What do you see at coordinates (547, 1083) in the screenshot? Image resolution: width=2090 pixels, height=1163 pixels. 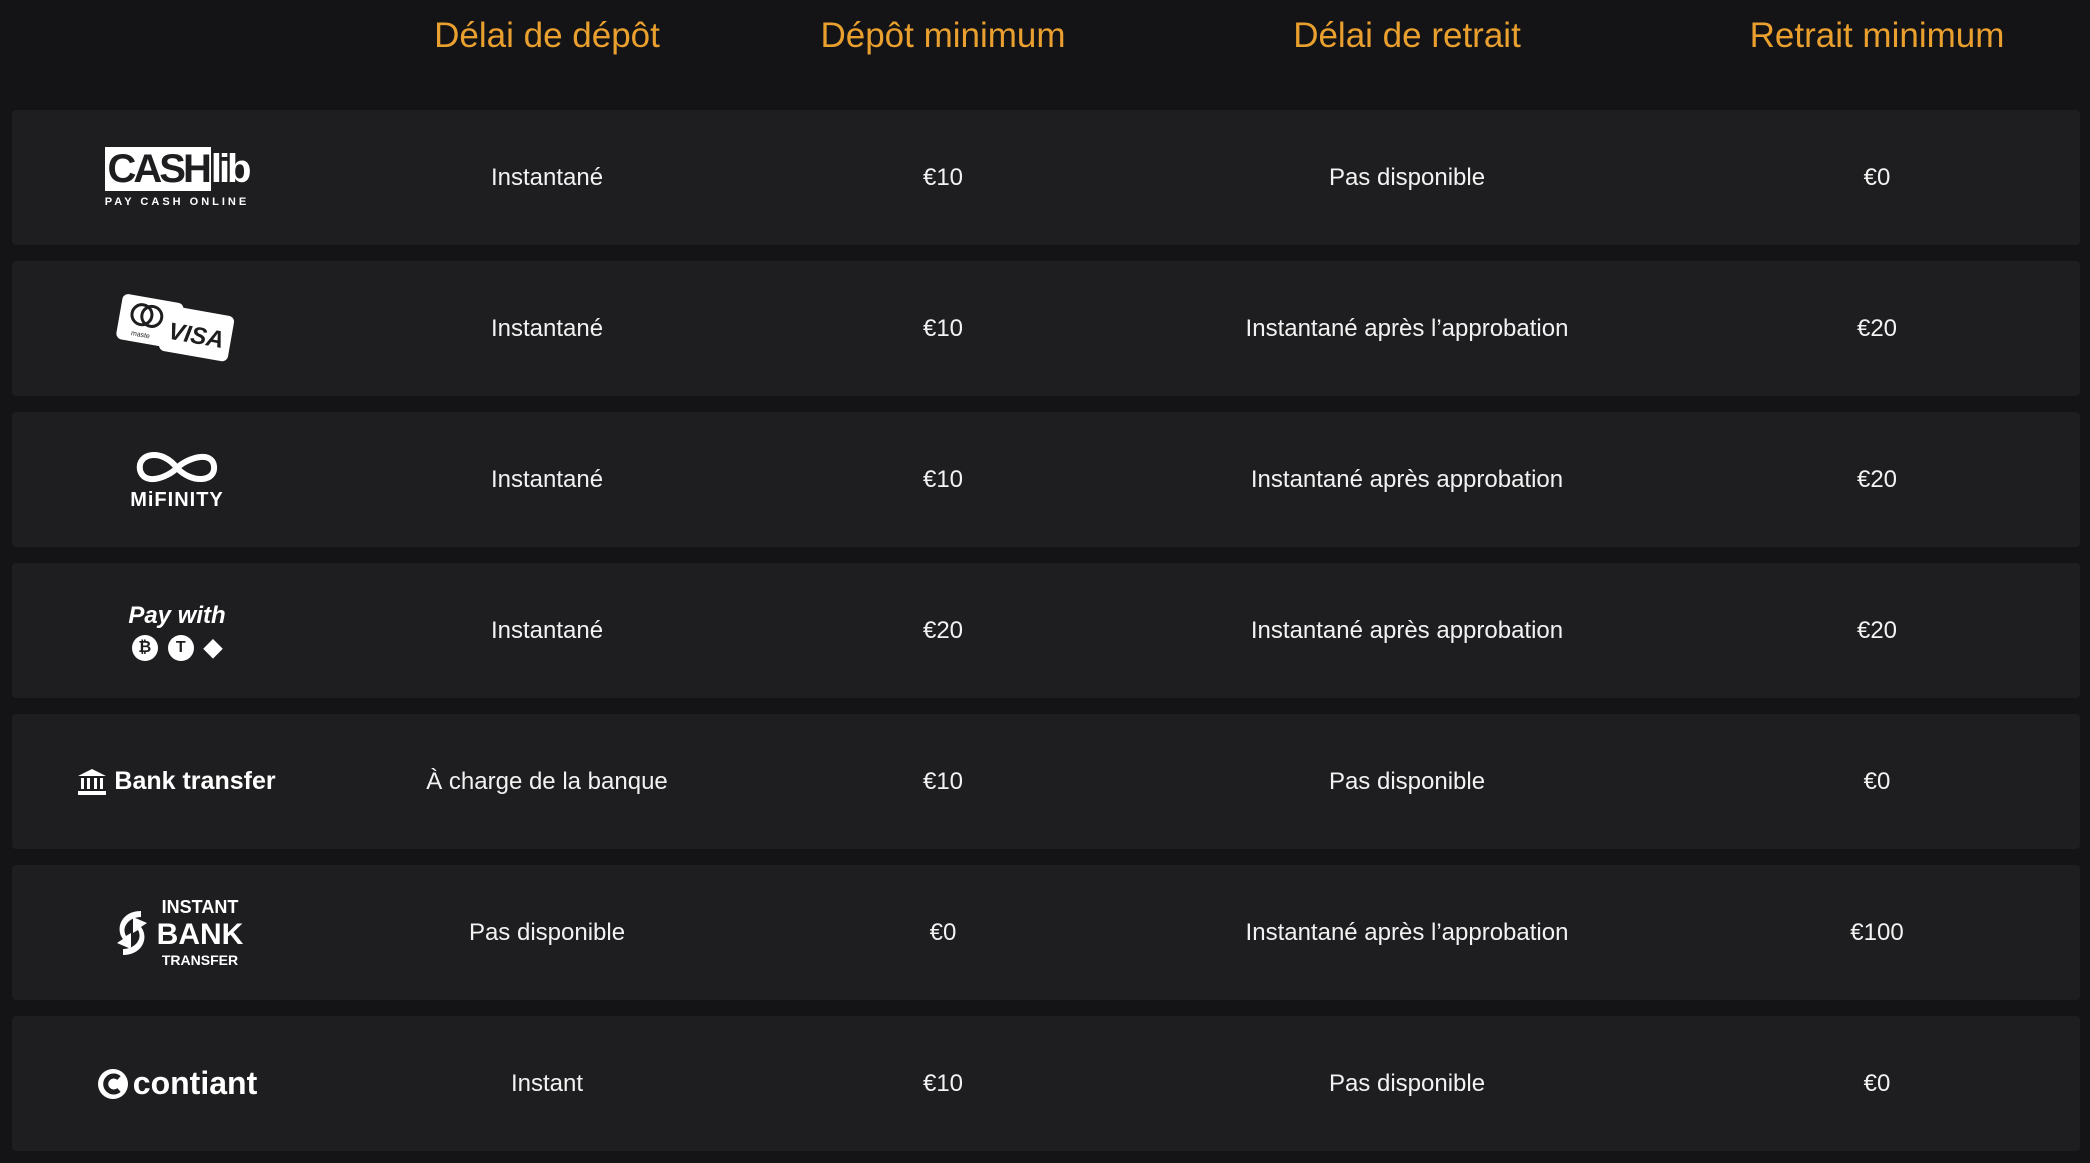 I see `deposit-time: Instant` at bounding box center [547, 1083].